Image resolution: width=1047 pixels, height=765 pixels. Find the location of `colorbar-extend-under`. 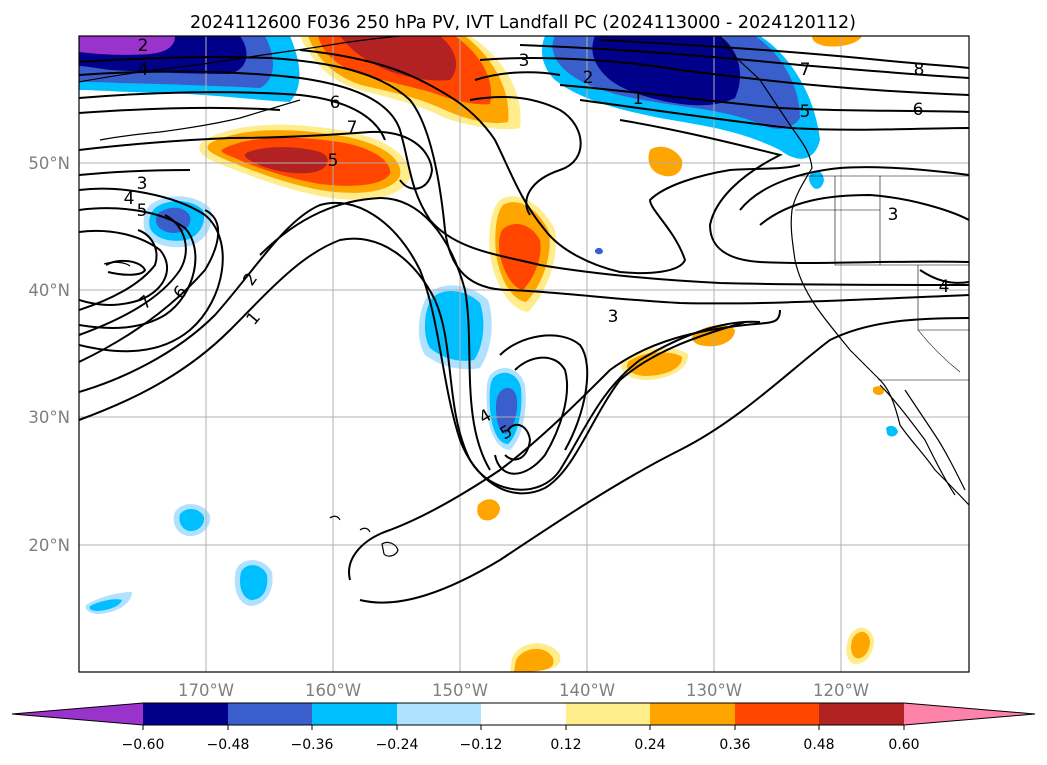

colorbar-extend-under is located at coordinates (77, 714).